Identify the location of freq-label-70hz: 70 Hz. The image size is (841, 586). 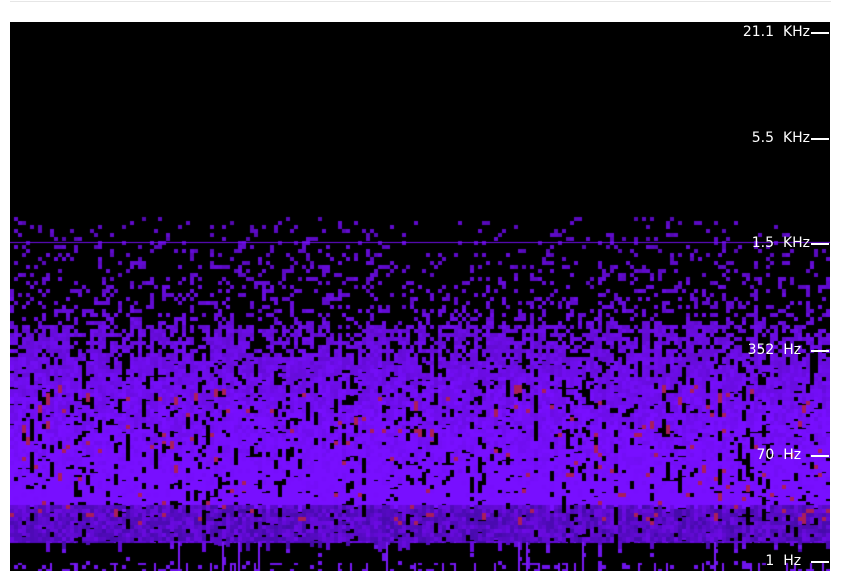
(779, 455).